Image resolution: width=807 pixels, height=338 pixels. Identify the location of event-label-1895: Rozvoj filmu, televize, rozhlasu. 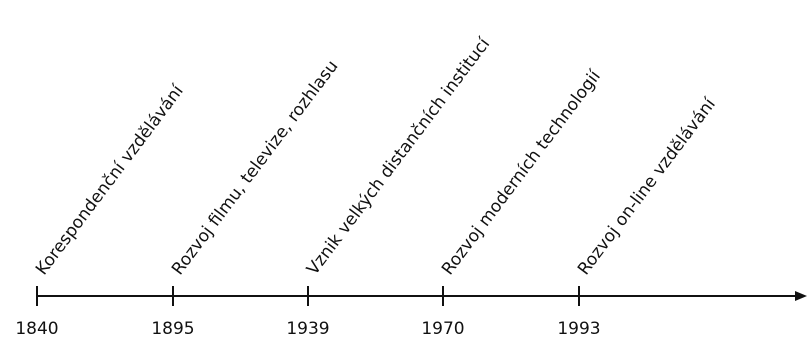
(255, 168).